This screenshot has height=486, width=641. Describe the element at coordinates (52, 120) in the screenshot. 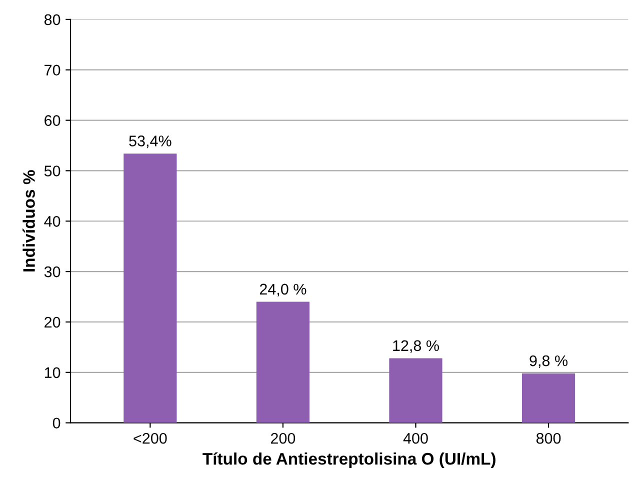

I see `y-tick-label: 60` at that location.